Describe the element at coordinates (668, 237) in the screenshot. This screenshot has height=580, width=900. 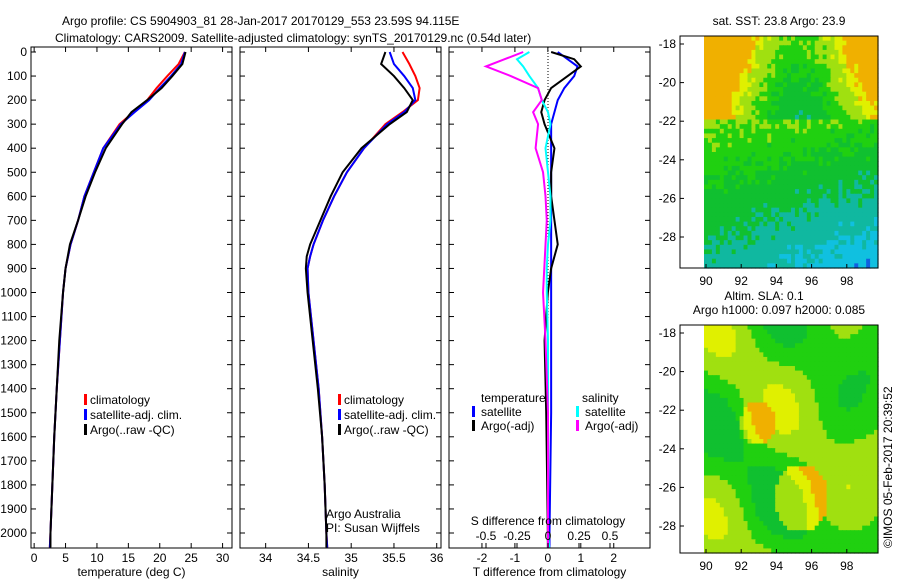
I see `y-tick-label: -28` at that location.